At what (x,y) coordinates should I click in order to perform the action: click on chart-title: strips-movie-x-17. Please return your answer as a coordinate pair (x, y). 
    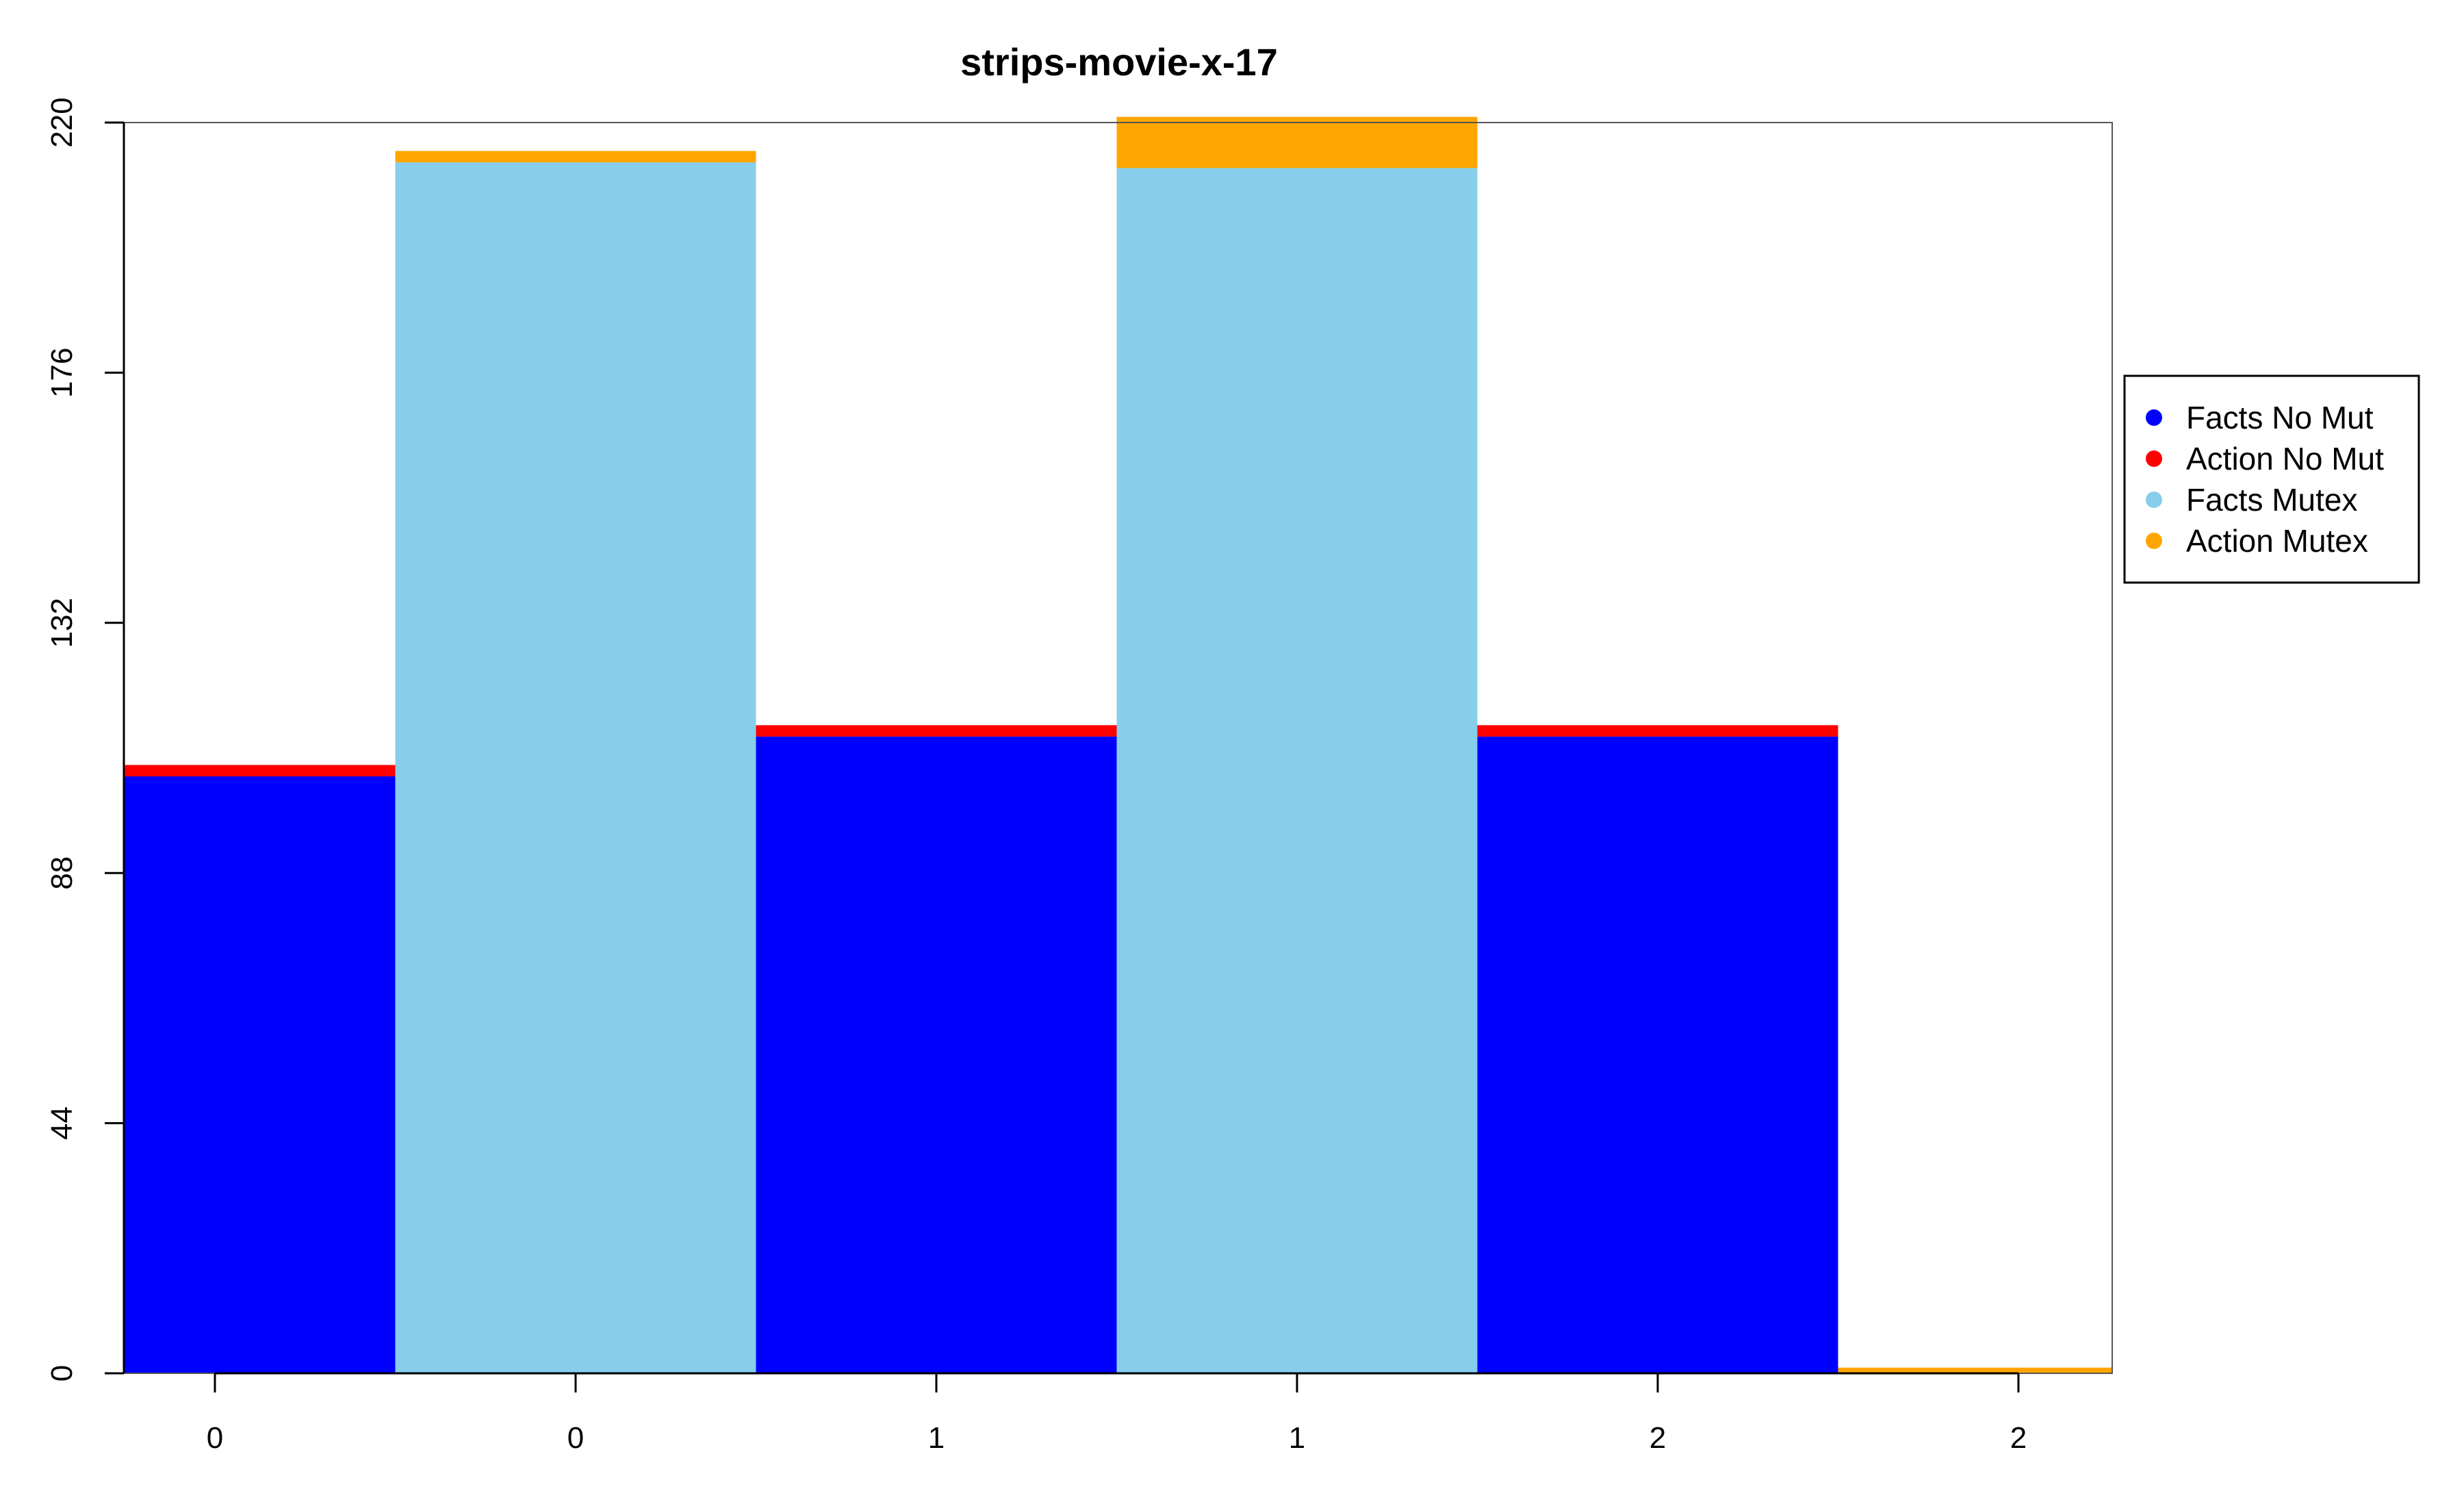
    Looking at the image, I should click on (1119, 62).